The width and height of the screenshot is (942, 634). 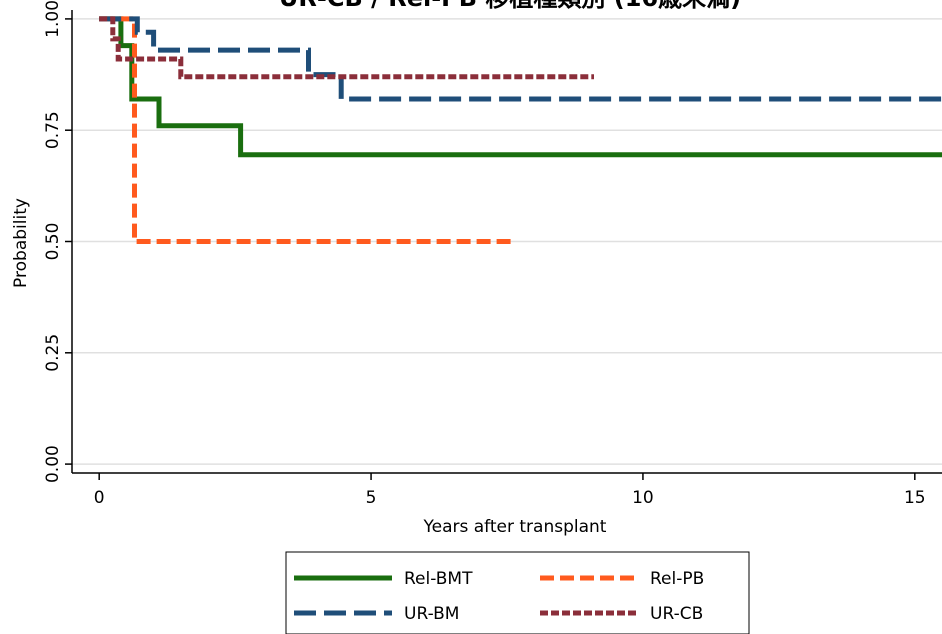 I want to click on legend-label: Rel-PB, so click(x=677, y=579).